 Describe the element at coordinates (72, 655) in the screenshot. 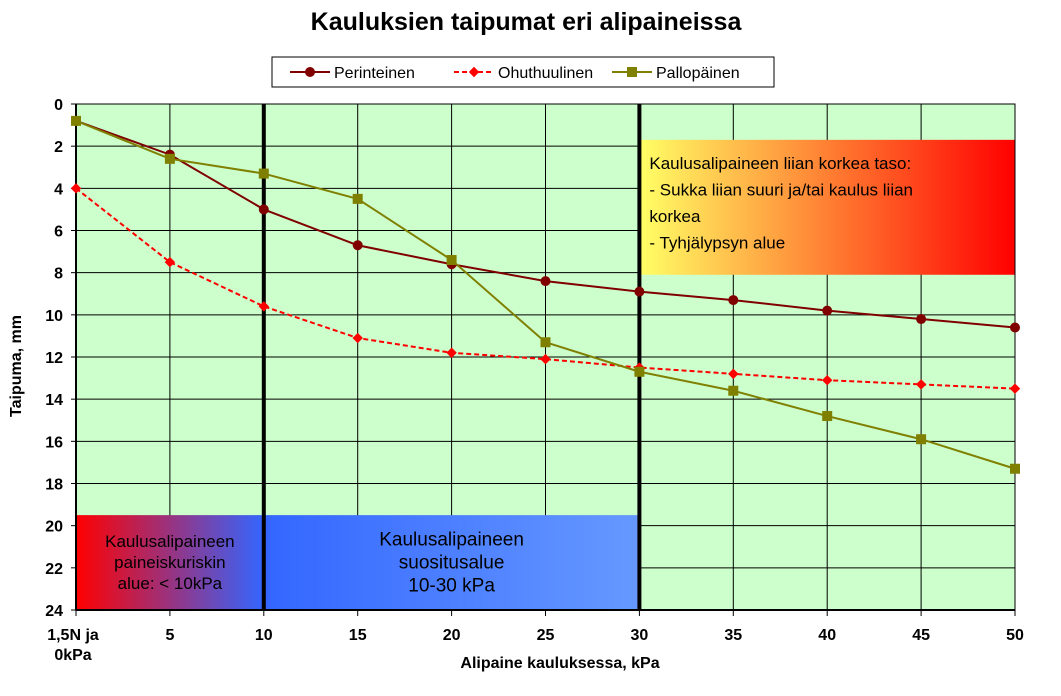

I see `x-tick-label: 0kPa` at that location.